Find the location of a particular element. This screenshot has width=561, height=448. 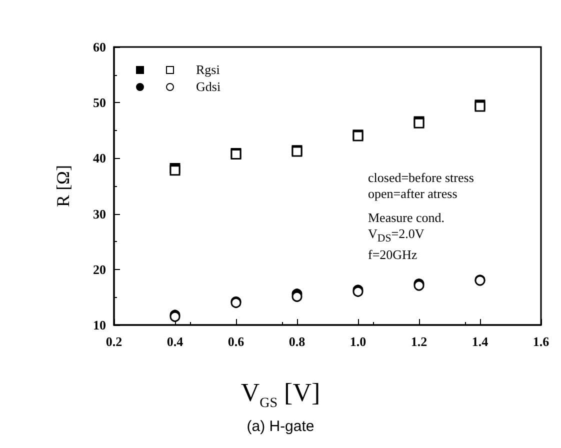

legend-label: Gdsi is located at coordinates (208, 86).